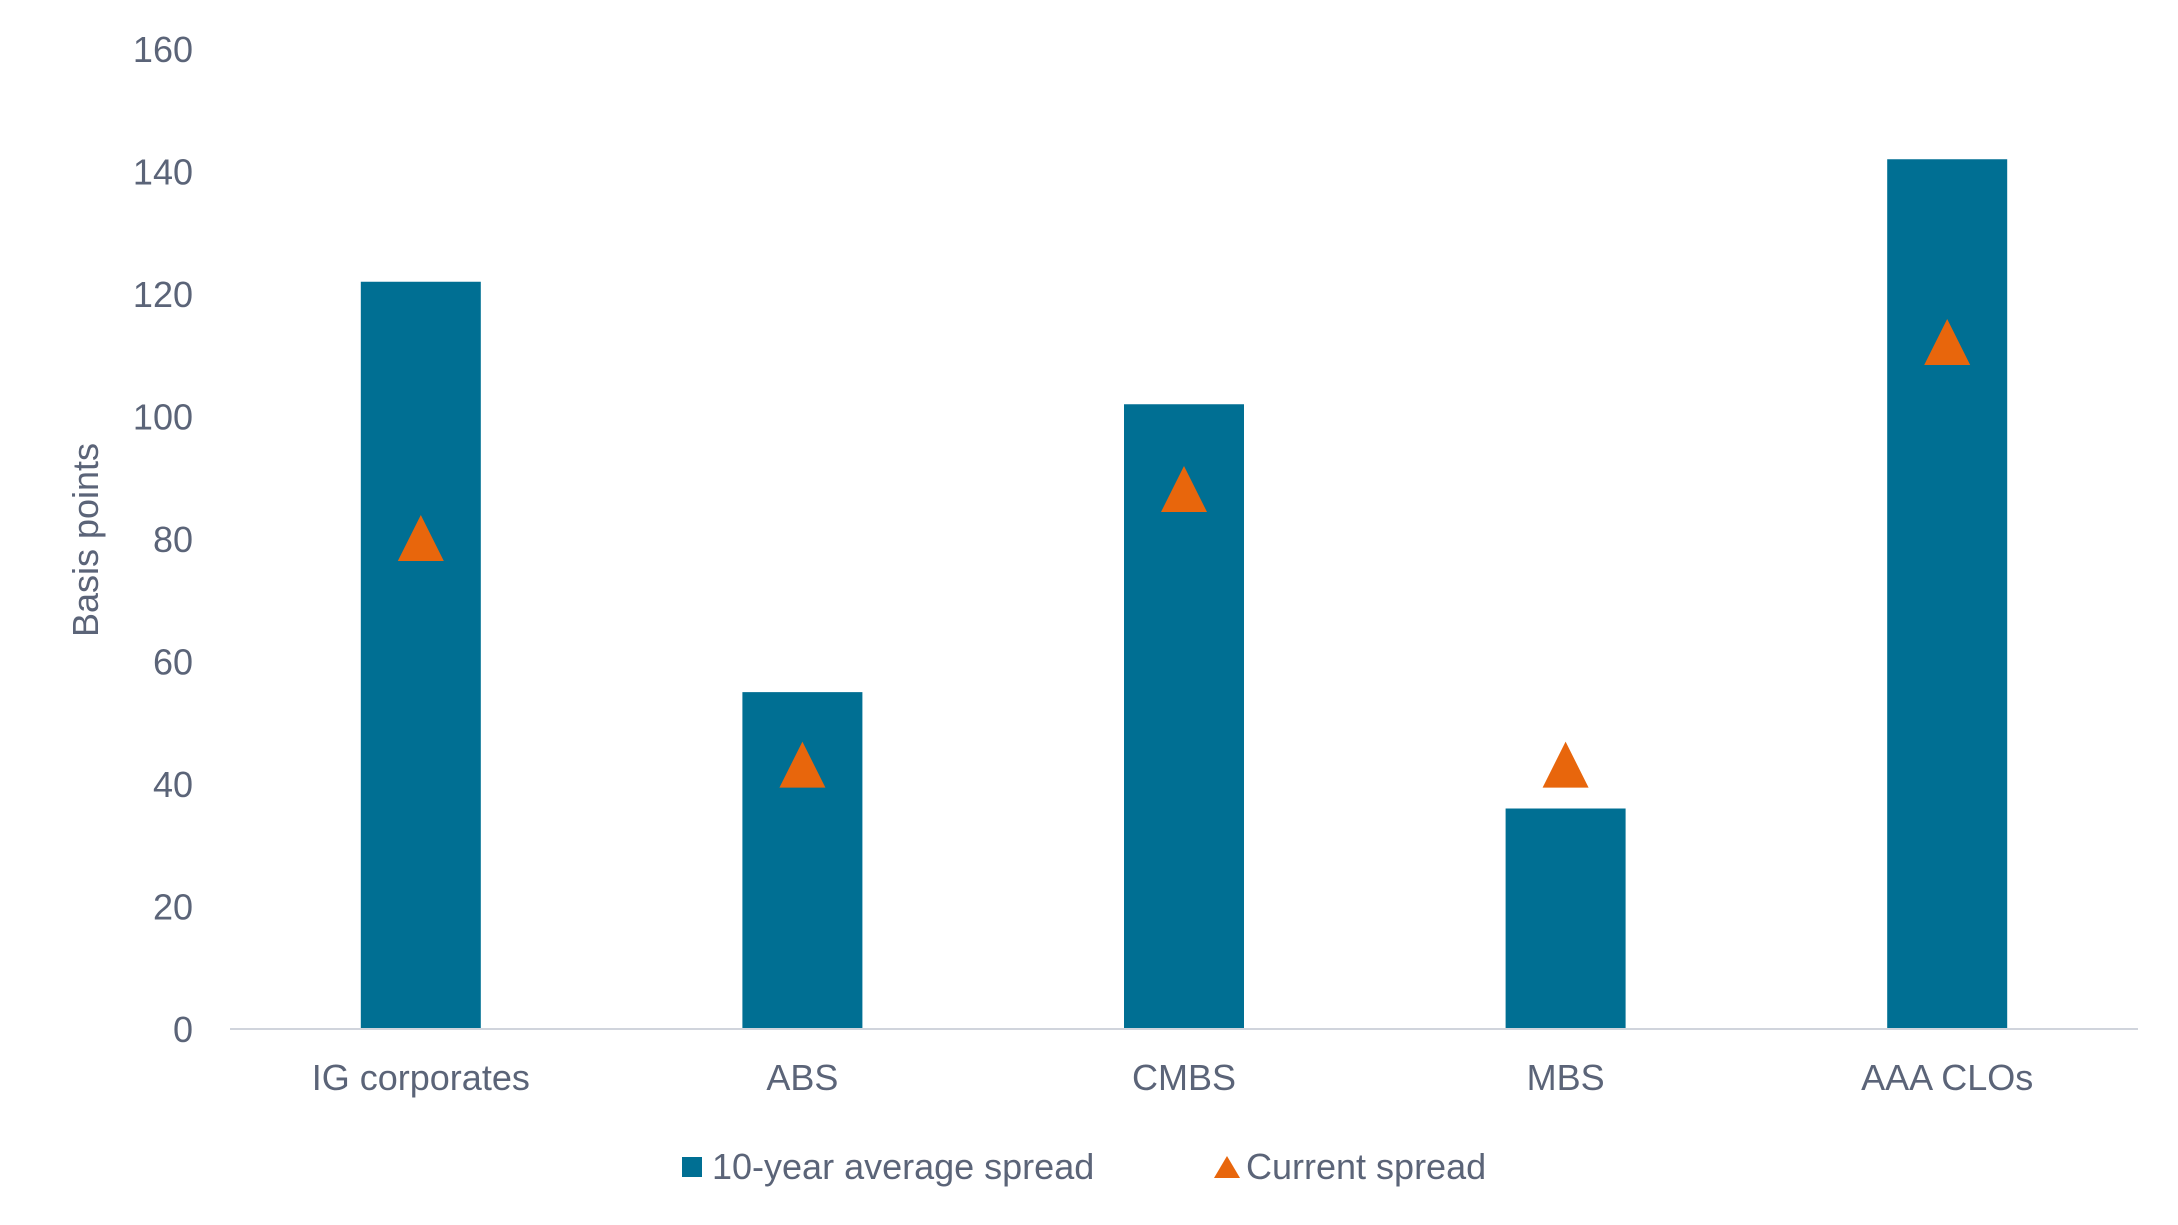 This screenshot has width=2178, height=1225. Describe the element at coordinates (802, 1077) in the screenshot. I see `x-tick-label: ABS` at that location.